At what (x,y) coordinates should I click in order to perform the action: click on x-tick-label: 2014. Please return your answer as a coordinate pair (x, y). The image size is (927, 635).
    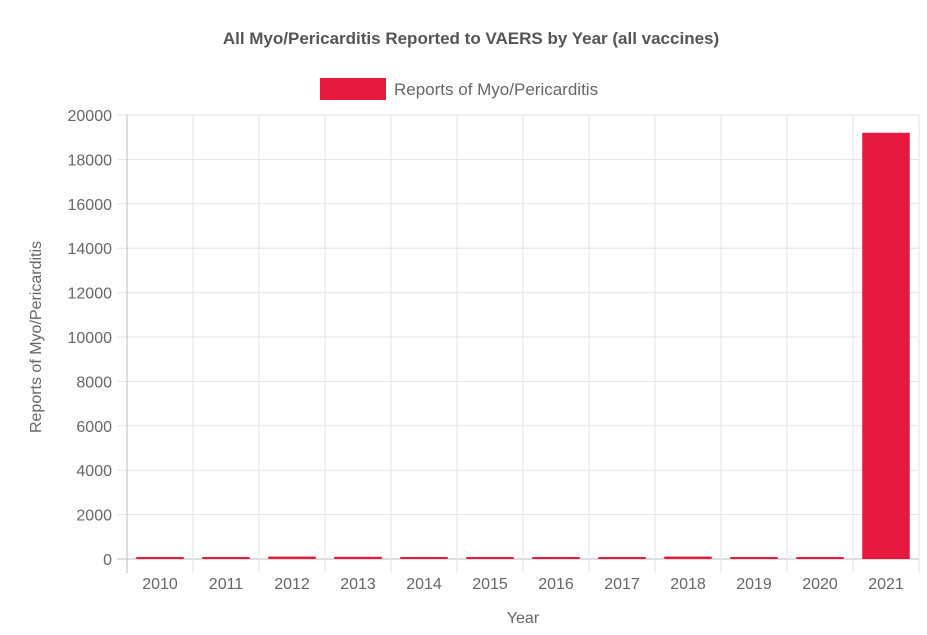
    Looking at the image, I should click on (424, 584).